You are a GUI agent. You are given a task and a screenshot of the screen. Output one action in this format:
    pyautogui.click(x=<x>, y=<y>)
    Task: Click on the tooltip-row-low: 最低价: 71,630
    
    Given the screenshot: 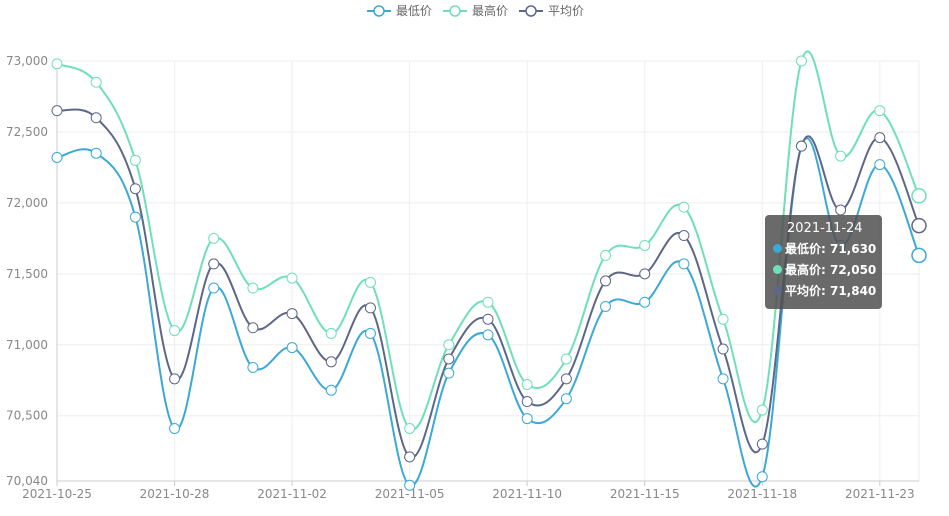 What is the action you would take?
    pyautogui.click(x=825, y=248)
    